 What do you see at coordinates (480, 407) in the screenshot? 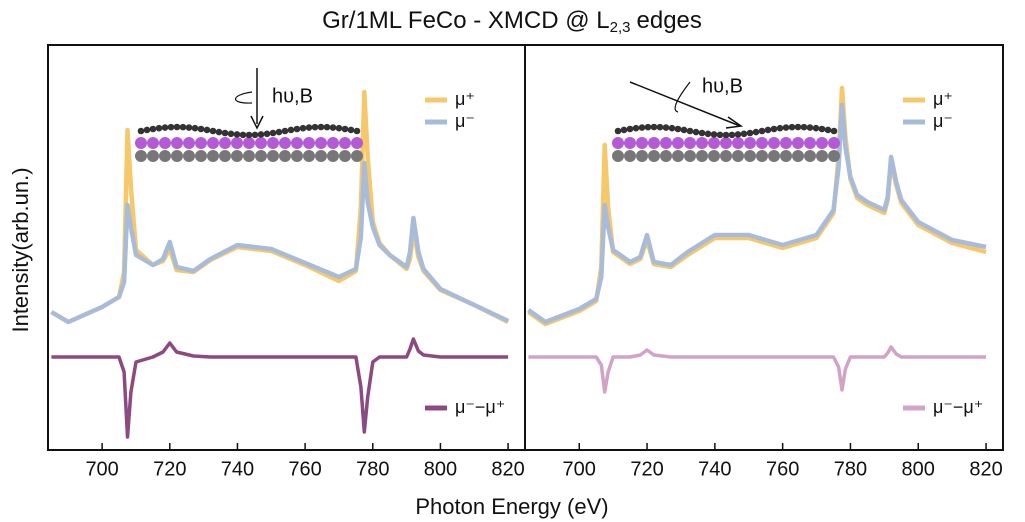
I see `legend-label: μ⁻−μ⁺` at bounding box center [480, 407].